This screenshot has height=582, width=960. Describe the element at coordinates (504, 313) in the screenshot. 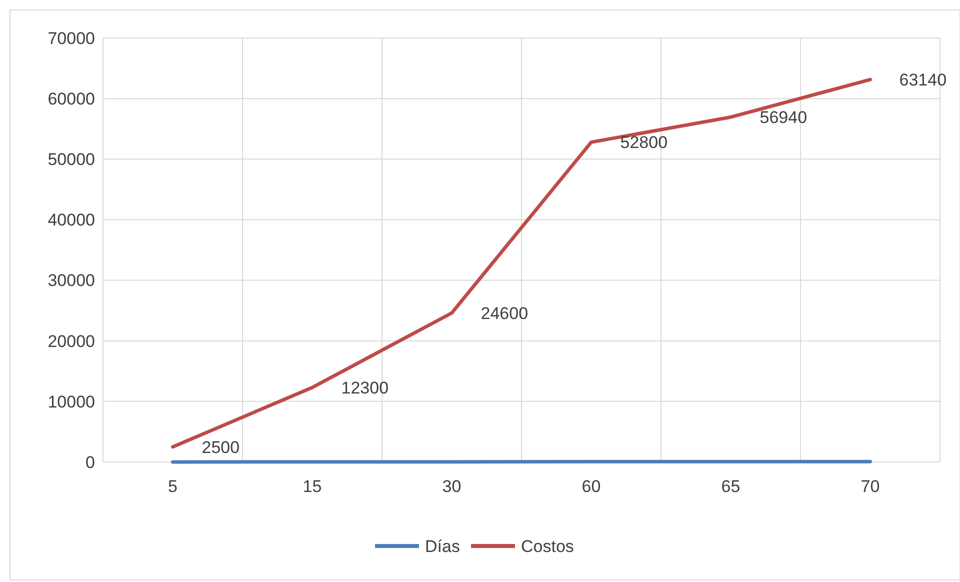

I see `data-label: 24600` at that location.